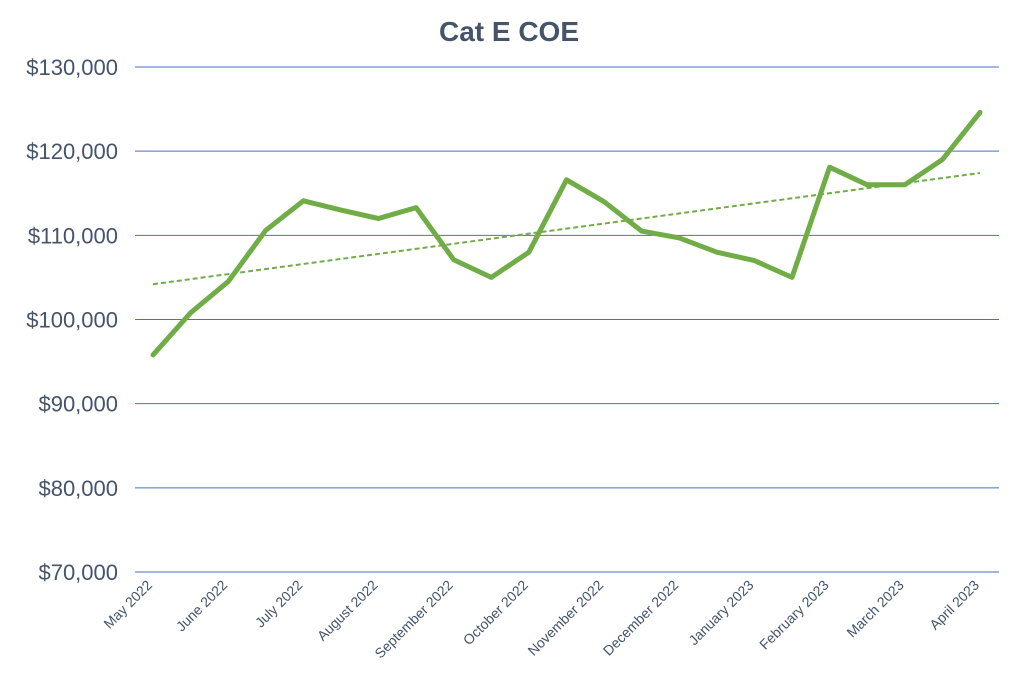 The image size is (1024, 683). Describe the element at coordinates (720, 612) in the screenshot. I see `x-tick-label: January 2023` at that location.